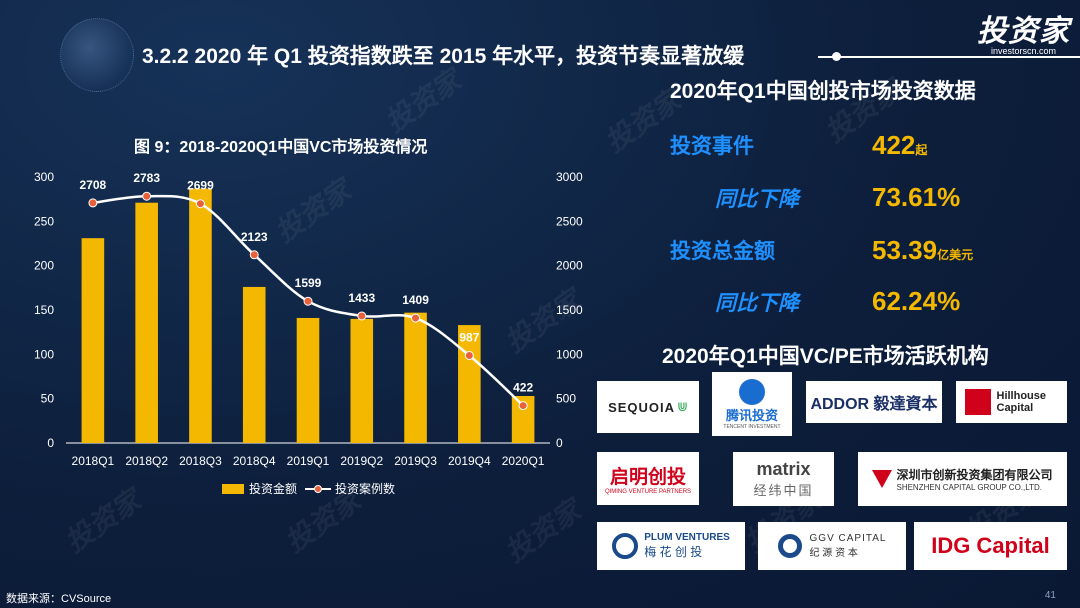 This screenshot has height=608, width=1080. What do you see at coordinates (752, 391) in the screenshot?
I see `tencent-investment-icon` at bounding box center [752, 391].